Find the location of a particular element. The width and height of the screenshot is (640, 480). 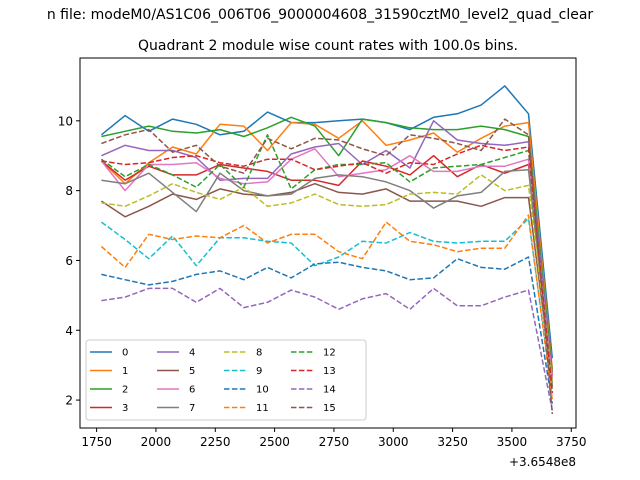

legend-label-7: 7 is located at coordinates (192, 408).